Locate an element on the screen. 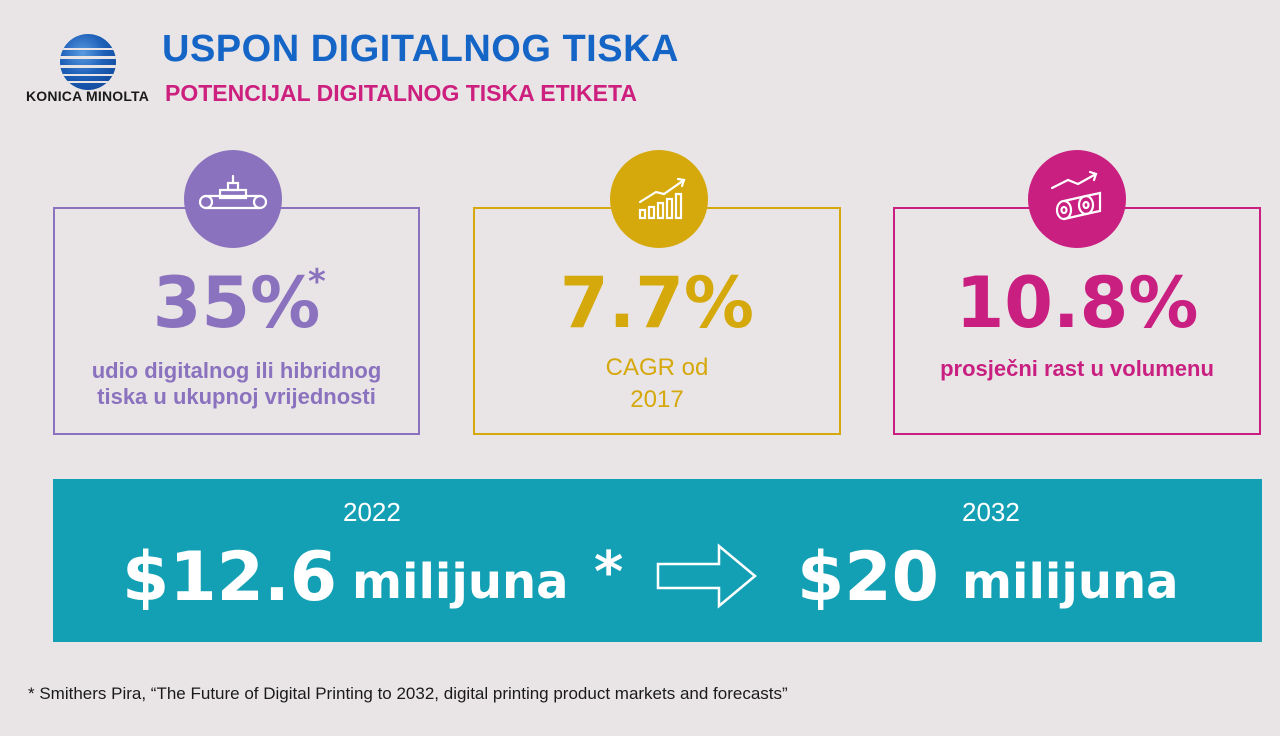 The width and height of the screenshot is (1280, 736). market-unit-2032: milijuna is located at coordinates (1070, 582).